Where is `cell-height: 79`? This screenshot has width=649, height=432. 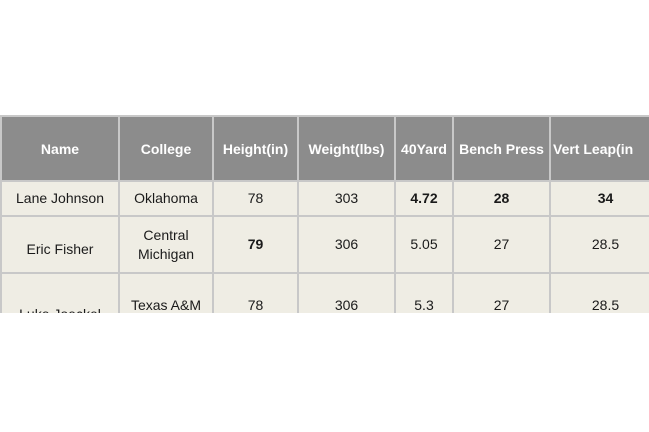 cell-height: 79 is located at coordinates (255, 244).